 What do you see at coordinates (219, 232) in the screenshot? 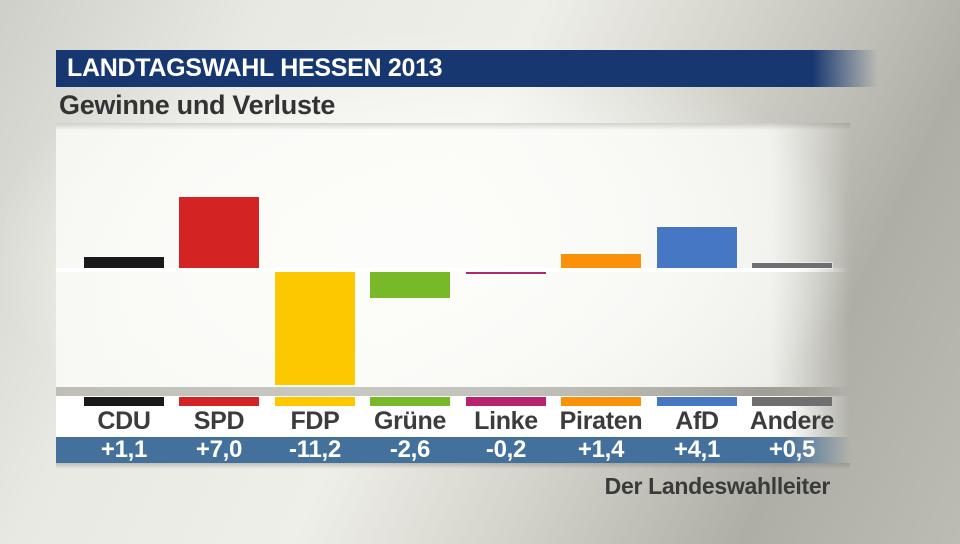
I see `bar-spd` at bounding box center [219, 232].